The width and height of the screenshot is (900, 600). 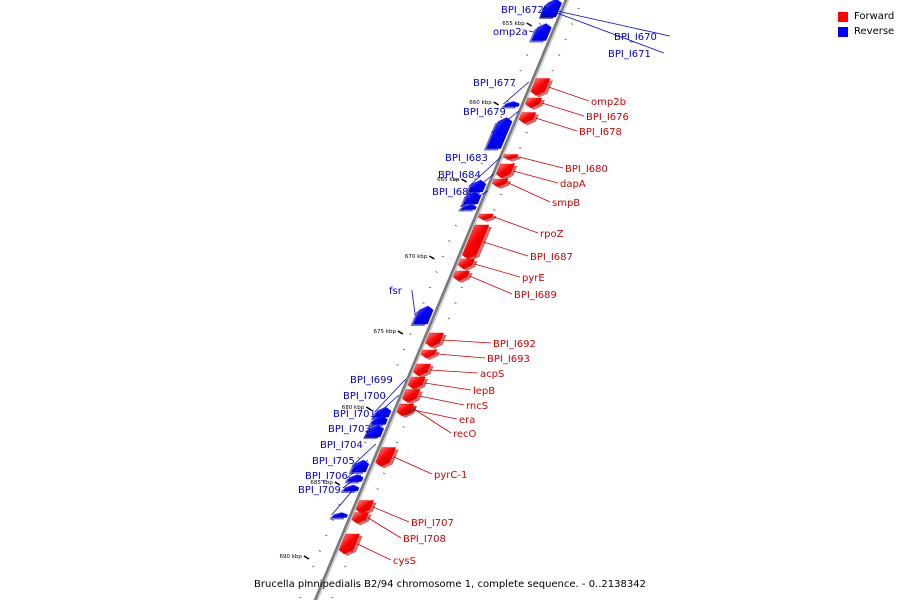 What do you see at coordinates (534, 103) in the screenshot?
I see `gene-bpi-i676` at bounding box center [534, 103].